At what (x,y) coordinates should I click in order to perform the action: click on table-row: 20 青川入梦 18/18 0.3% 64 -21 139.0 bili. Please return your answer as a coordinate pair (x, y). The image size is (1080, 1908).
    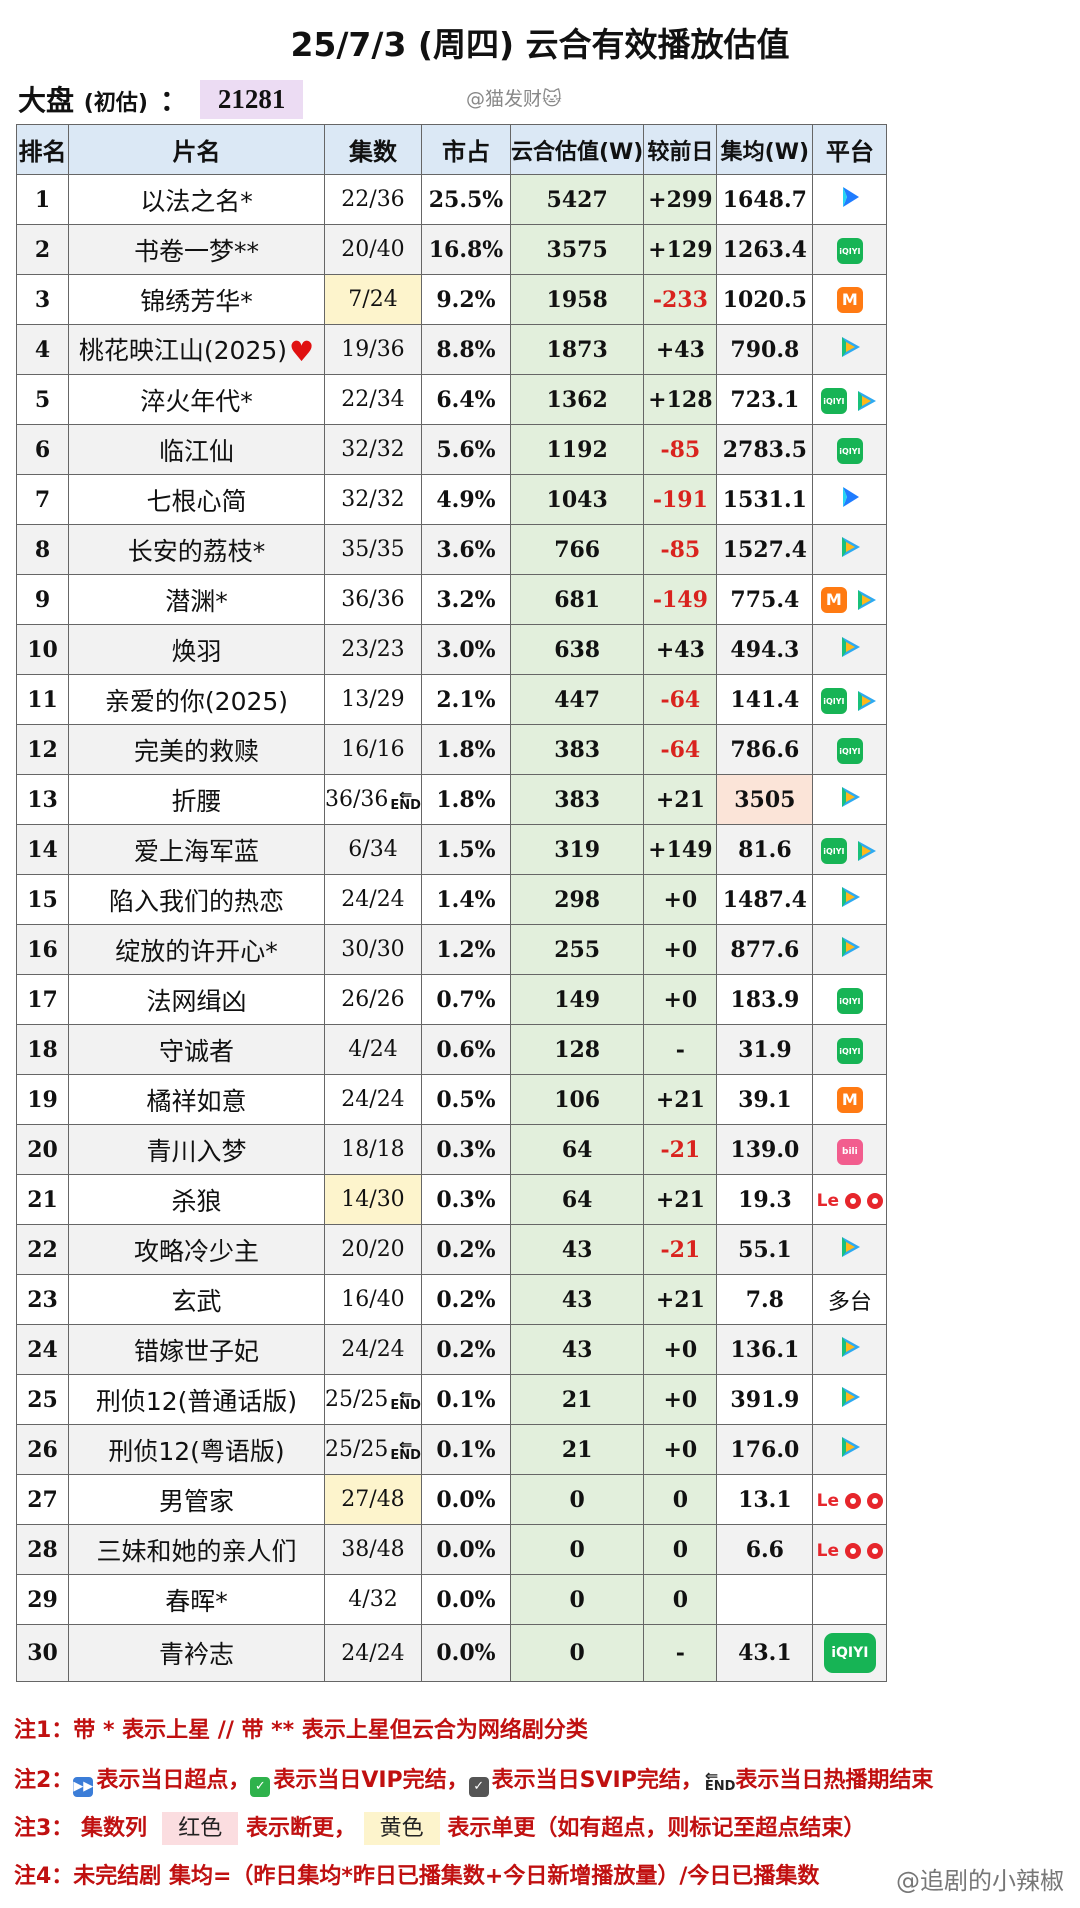
    Looking at the image, I should click on (452, 1149).